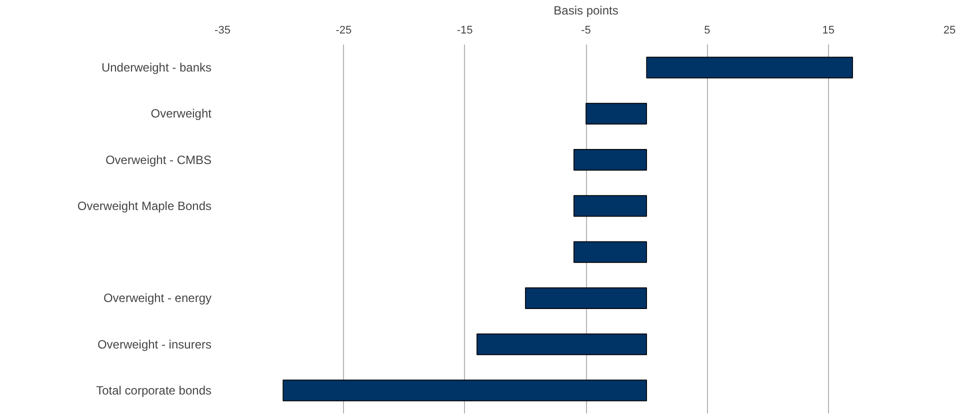 The width and height of the screenshot is (959, 415). What do you see at coordinates (949, 30) in the screenshot?
I see `x-tick-label: 25` at bounding box center [949, 30].